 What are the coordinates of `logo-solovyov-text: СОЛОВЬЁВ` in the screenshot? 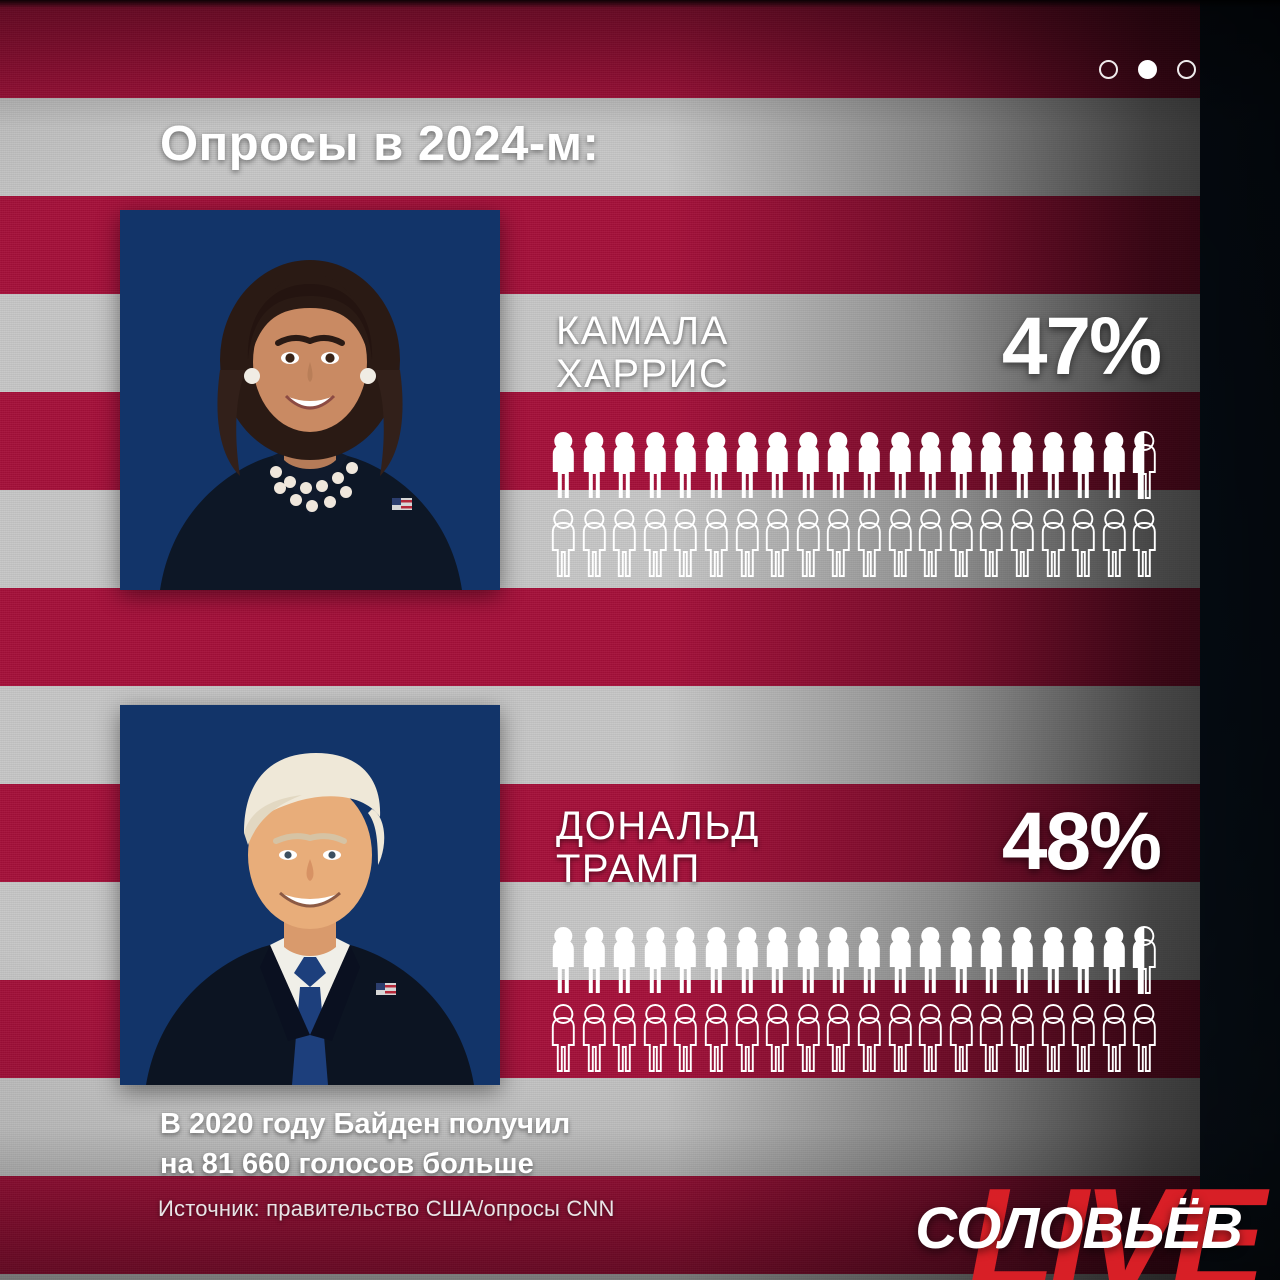 It's located at (1079, 1228).